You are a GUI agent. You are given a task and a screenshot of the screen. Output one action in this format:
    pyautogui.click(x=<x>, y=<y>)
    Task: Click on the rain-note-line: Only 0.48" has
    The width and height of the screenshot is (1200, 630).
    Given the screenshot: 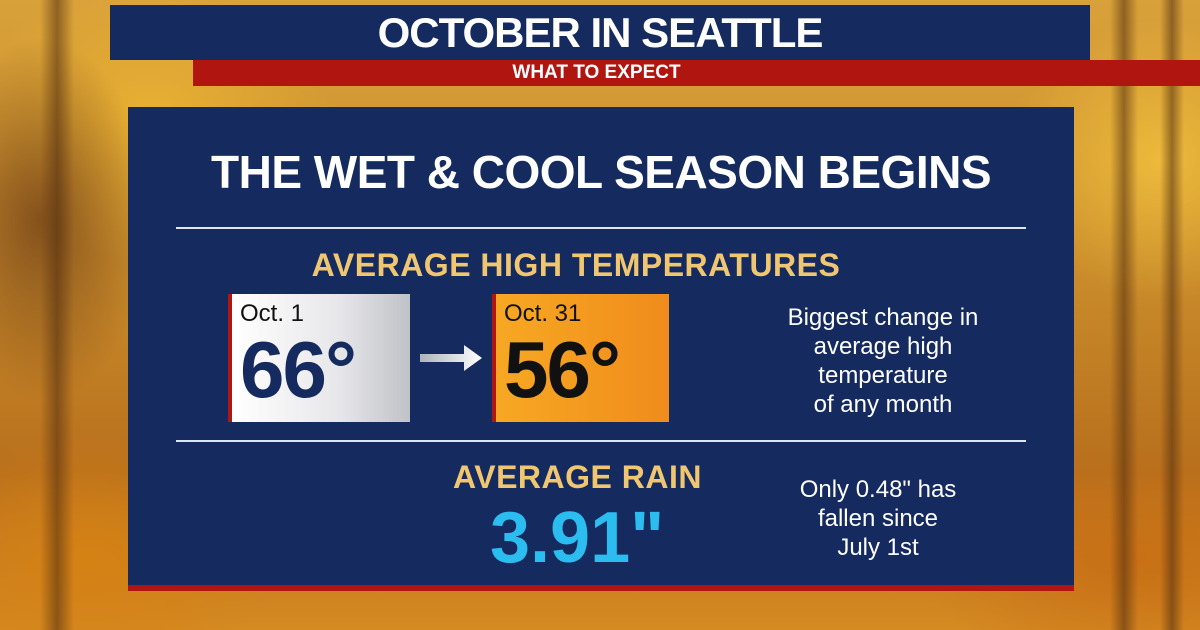 What is the action you would take?
    pyautogui.click(x=878, y=489)
    